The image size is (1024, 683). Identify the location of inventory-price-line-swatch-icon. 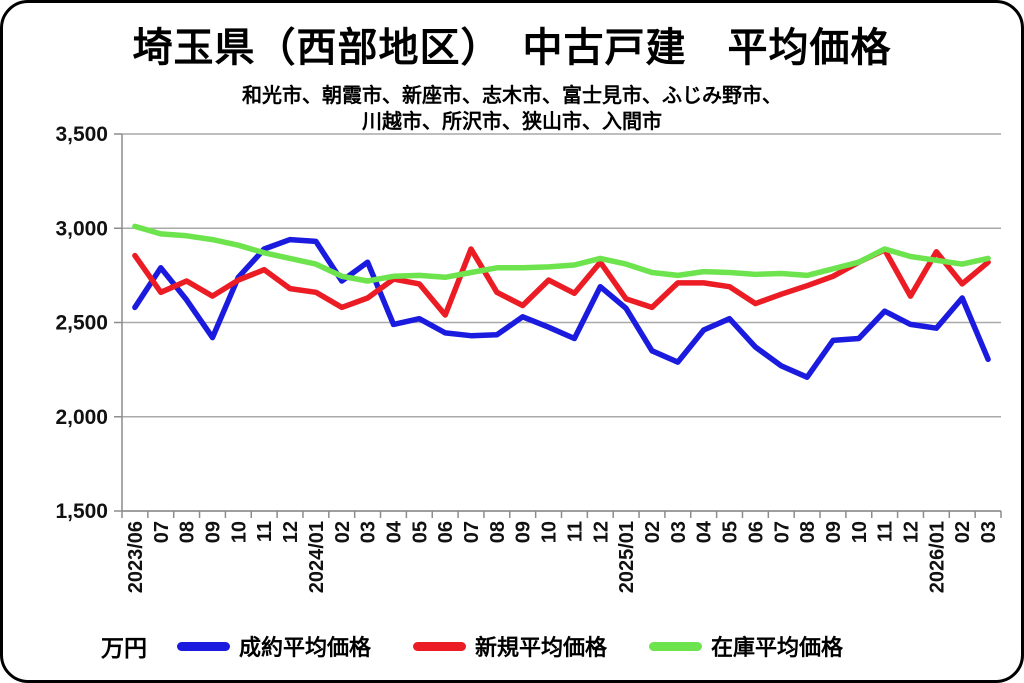
(676, 646).